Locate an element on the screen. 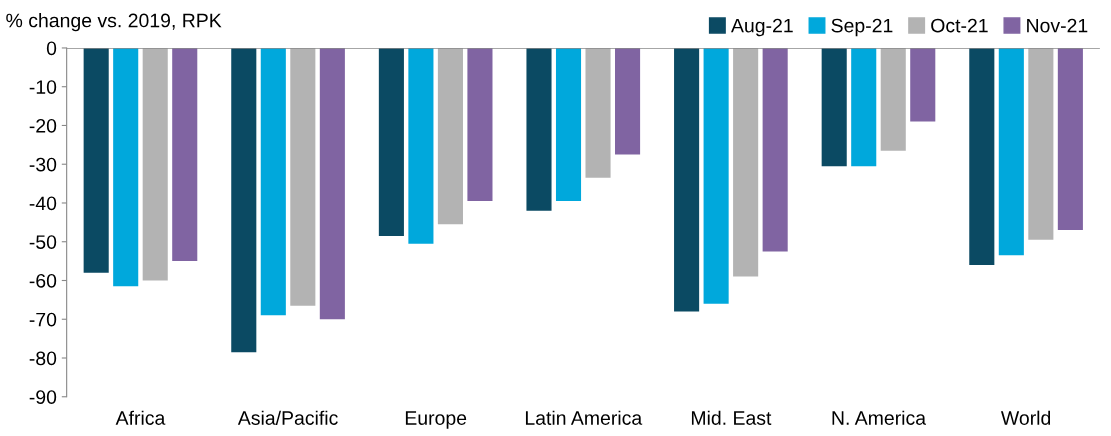  x-tick-label: World is located at coordinates (1025, 417).